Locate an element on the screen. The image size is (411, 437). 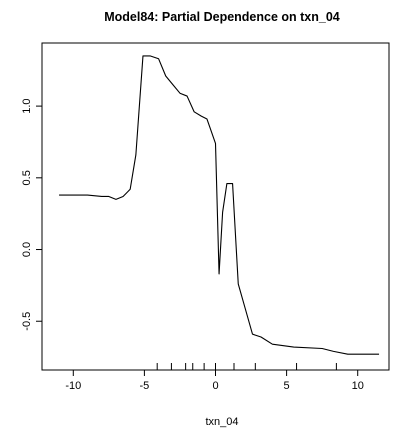
y-tick-label: 1.0 is located at coordinates (27, 105).